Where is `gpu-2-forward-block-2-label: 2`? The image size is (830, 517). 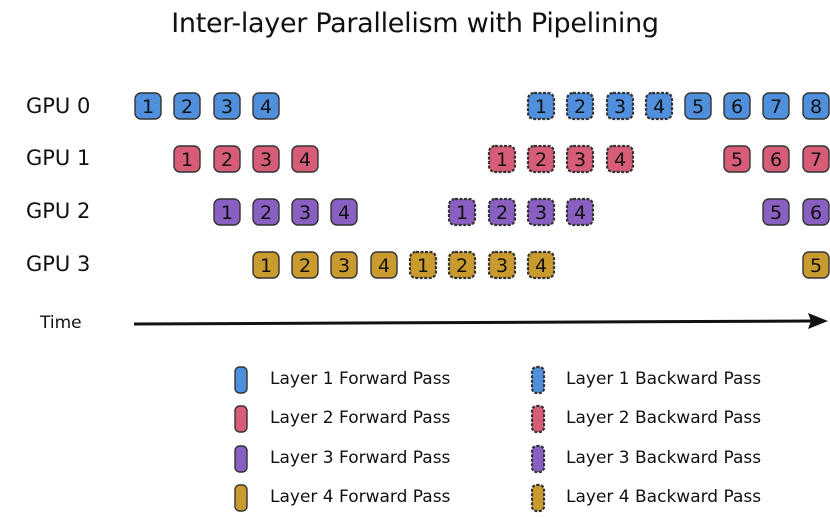
gpu-2-forward-block-2-label: 2 is located at coordinates (266, 213).